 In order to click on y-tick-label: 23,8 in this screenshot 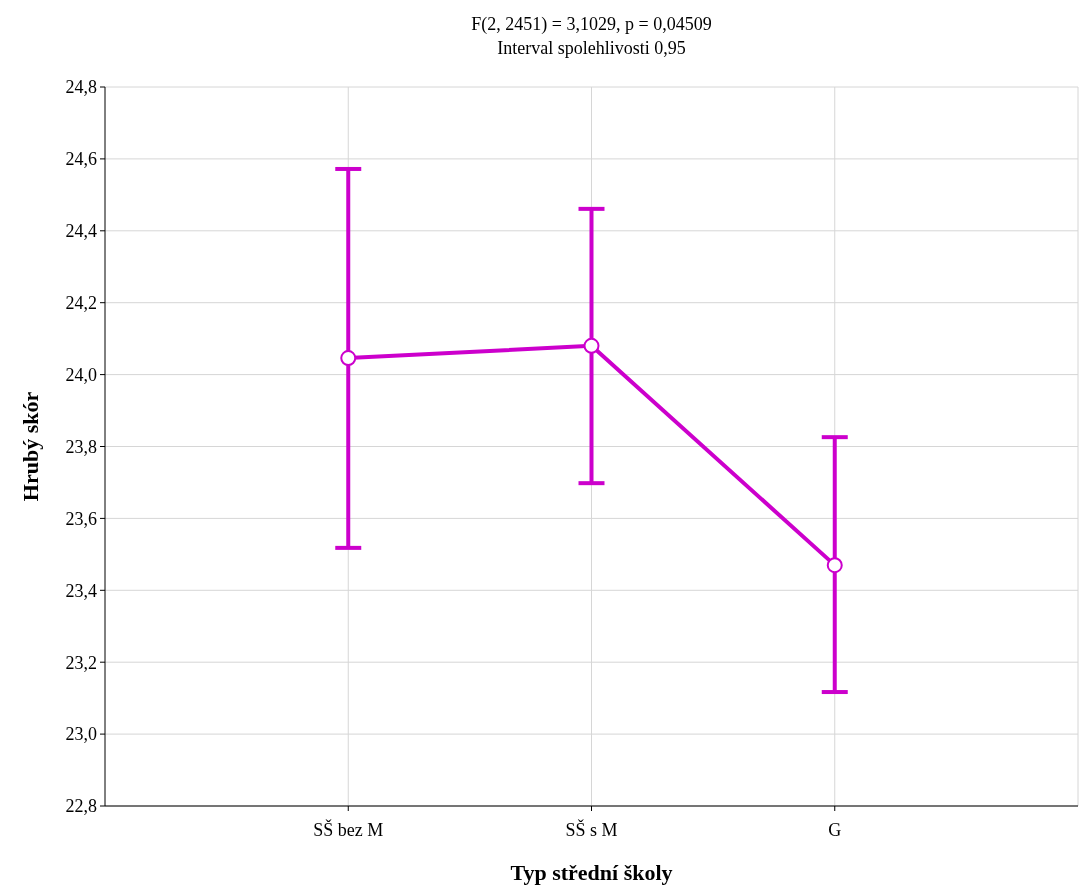, I will do `click(81, 446)`.